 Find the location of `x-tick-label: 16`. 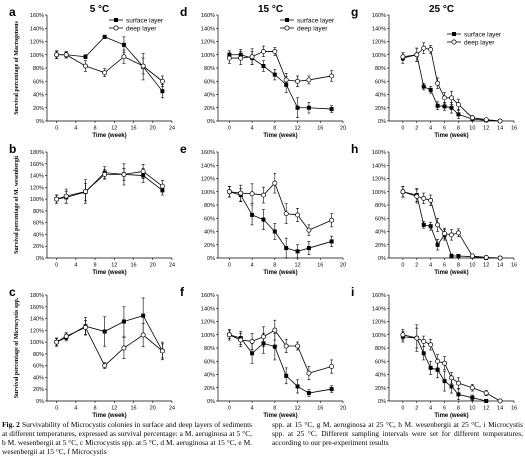

x-tick-label: 16 is located at coordinates (133, 129).